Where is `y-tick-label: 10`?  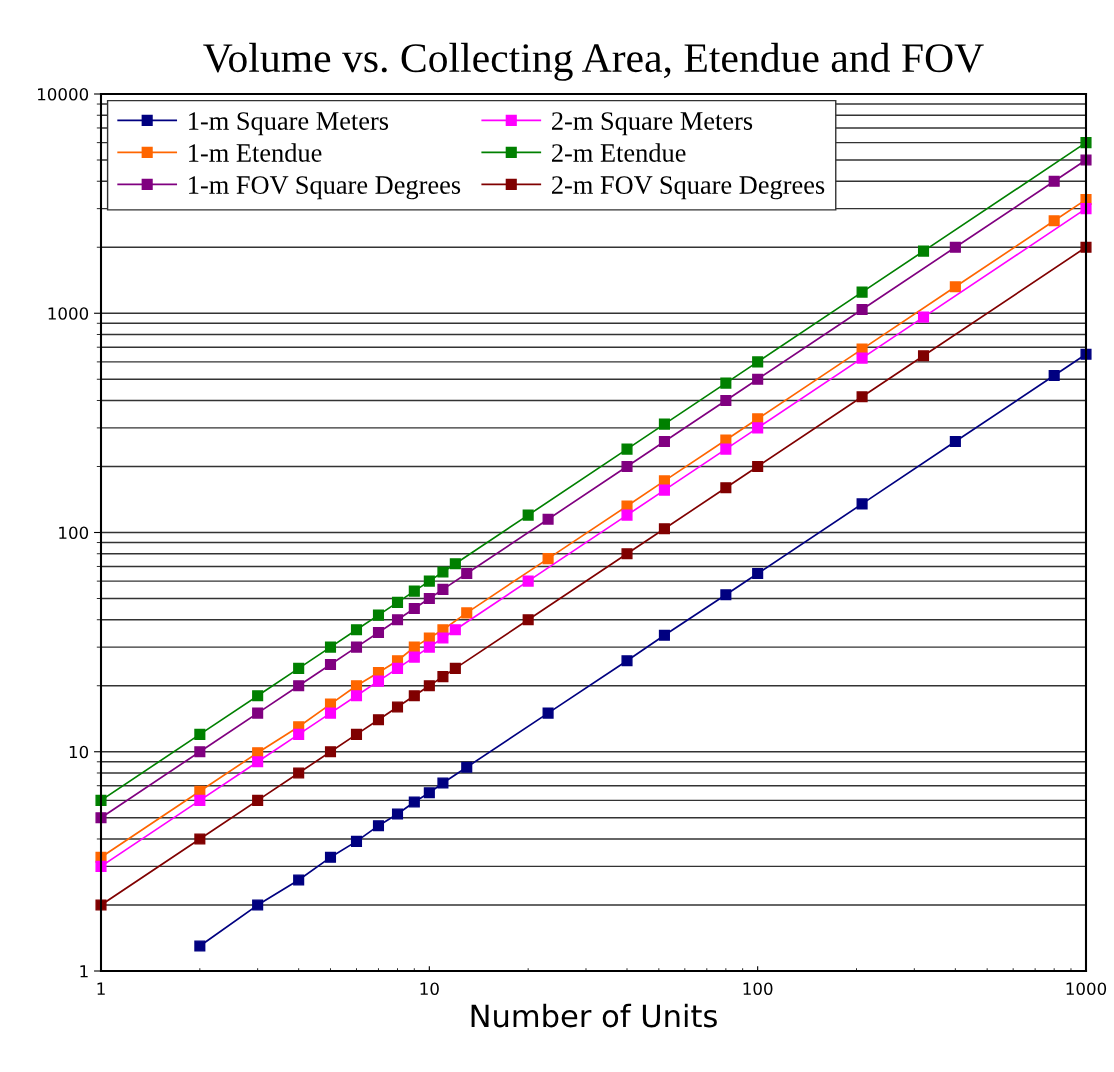
y-tick-label: 10 is located at coordinates (79, 752).